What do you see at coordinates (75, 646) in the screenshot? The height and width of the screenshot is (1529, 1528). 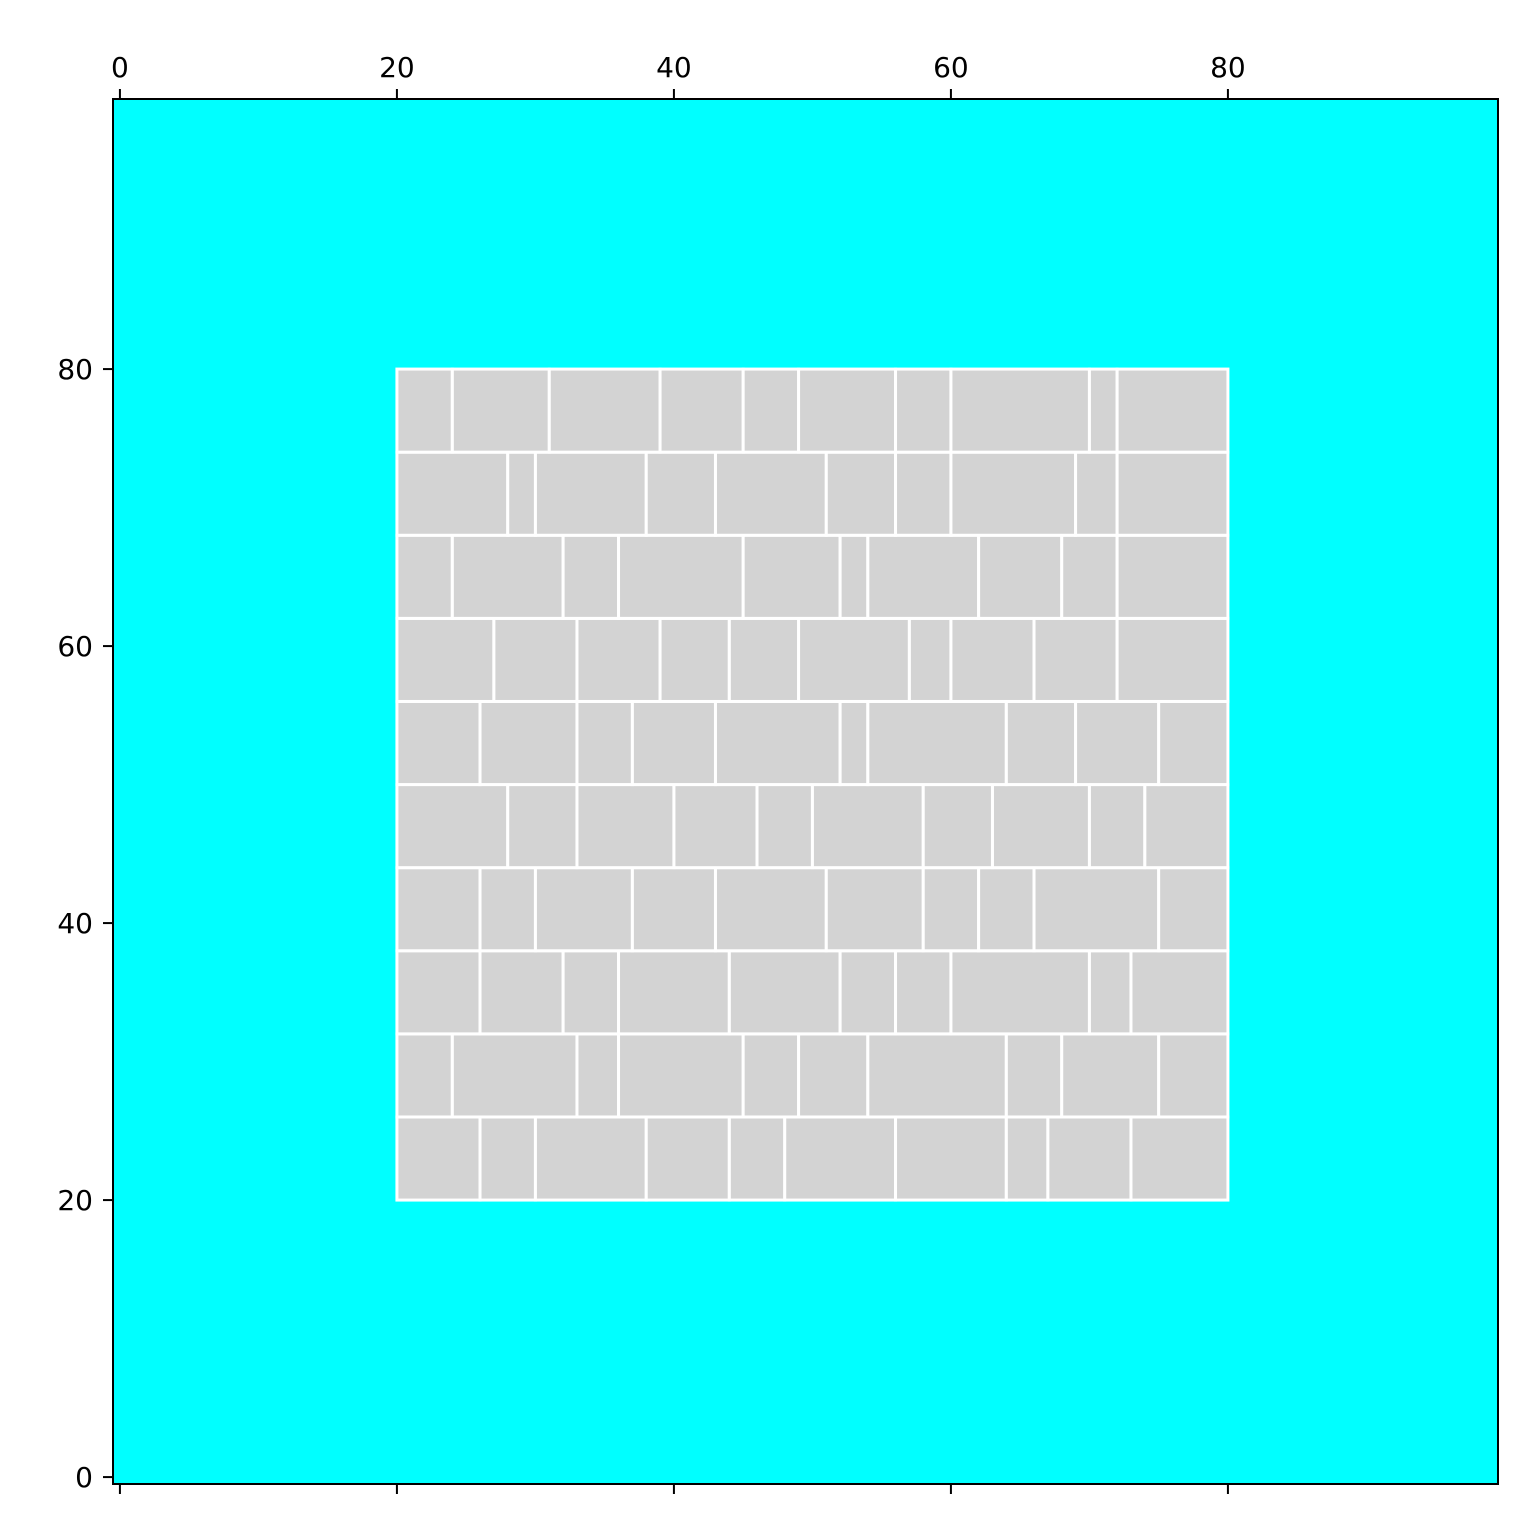 I see `y-tick-label: 60` at bounding box center [75, 646].